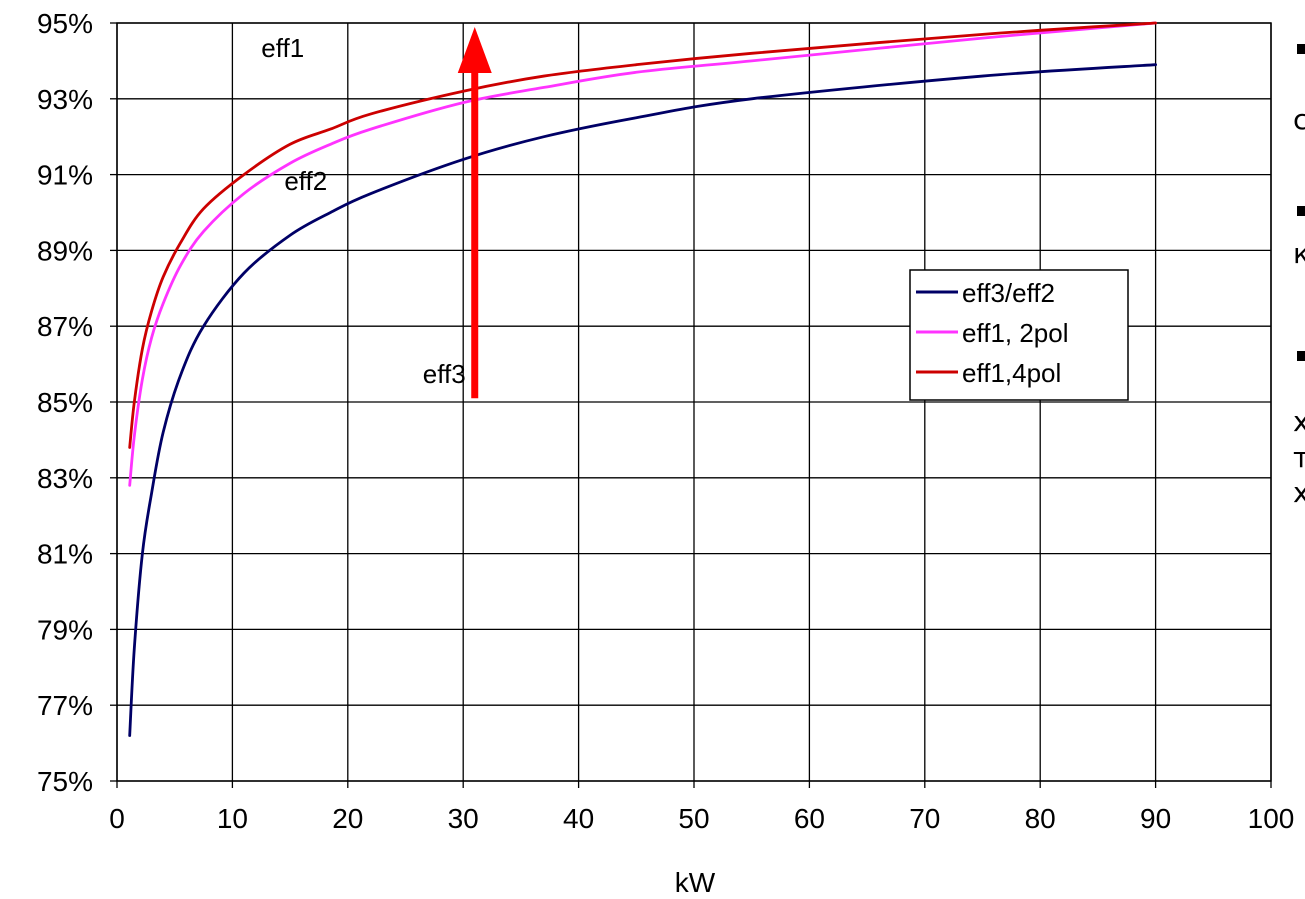  I want to click on x-tick-label: 10, so click(232, 818).